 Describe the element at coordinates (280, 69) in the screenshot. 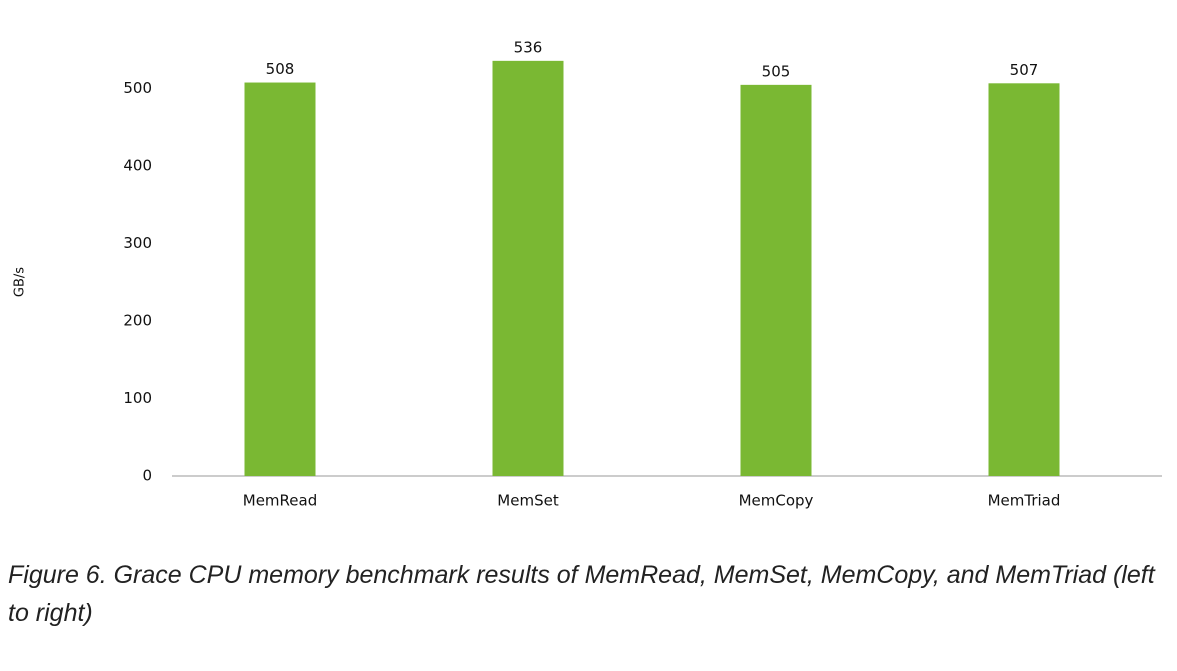

I see `value-label: 508` at that location.